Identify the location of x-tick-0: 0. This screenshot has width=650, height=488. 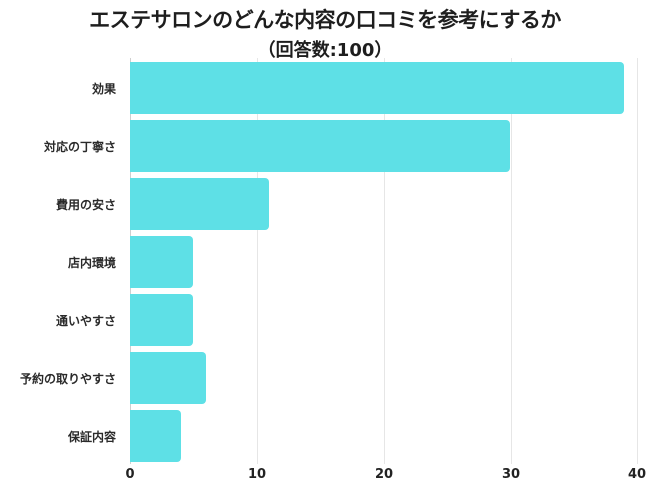
(130, 474).